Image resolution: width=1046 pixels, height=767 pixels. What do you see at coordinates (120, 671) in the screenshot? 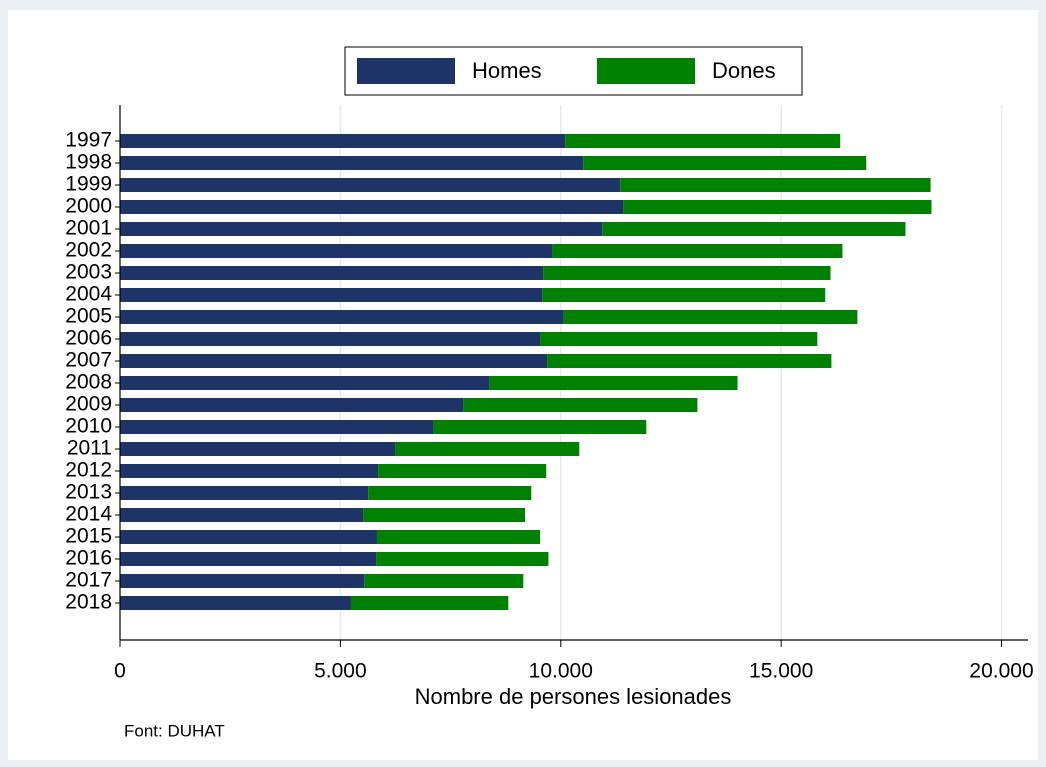
I see `x-tick-label: 0` at bounding box center [120, 671].